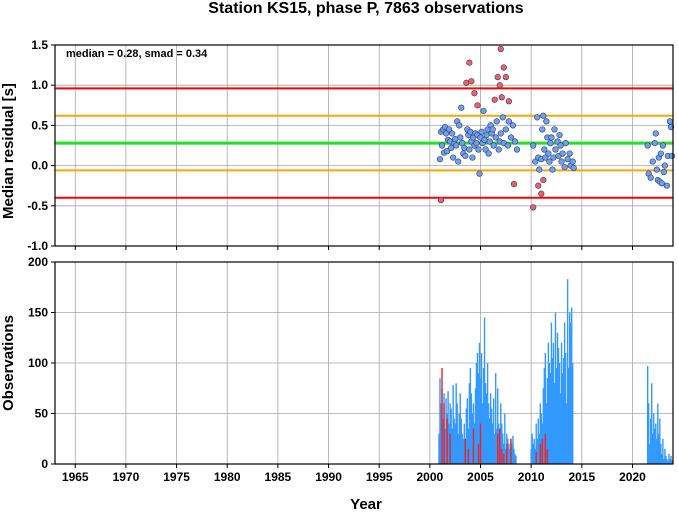 The height and width of the screenshot is (516, 678). I want to click on x-tick-label: 2010, so click(531, 477).